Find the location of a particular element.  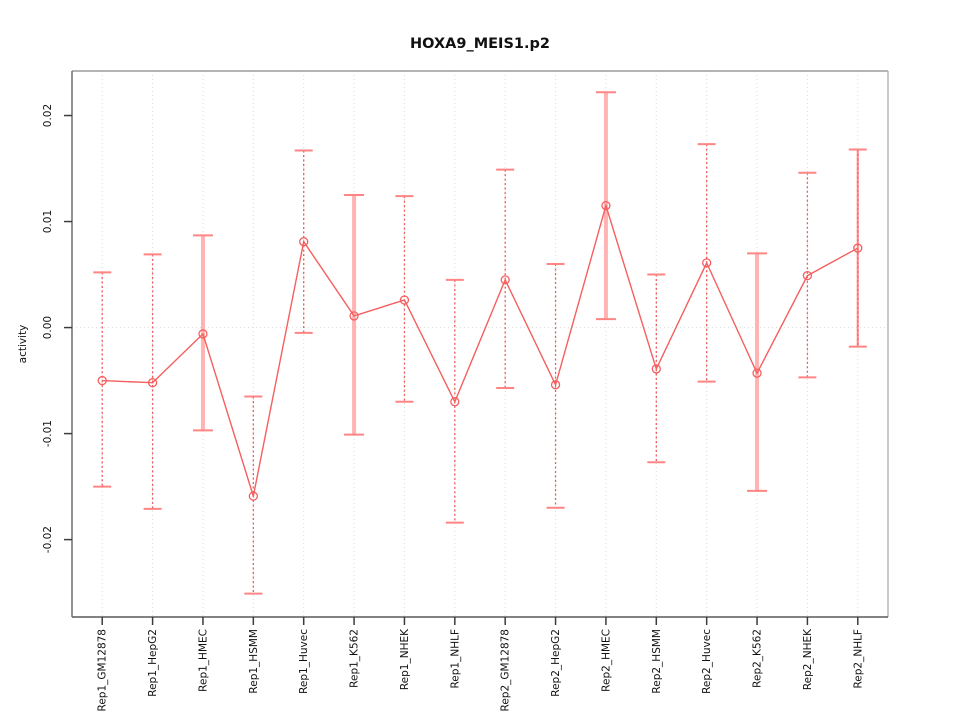

y-tick-label: -0.02 is located at coordinates (48, 539).